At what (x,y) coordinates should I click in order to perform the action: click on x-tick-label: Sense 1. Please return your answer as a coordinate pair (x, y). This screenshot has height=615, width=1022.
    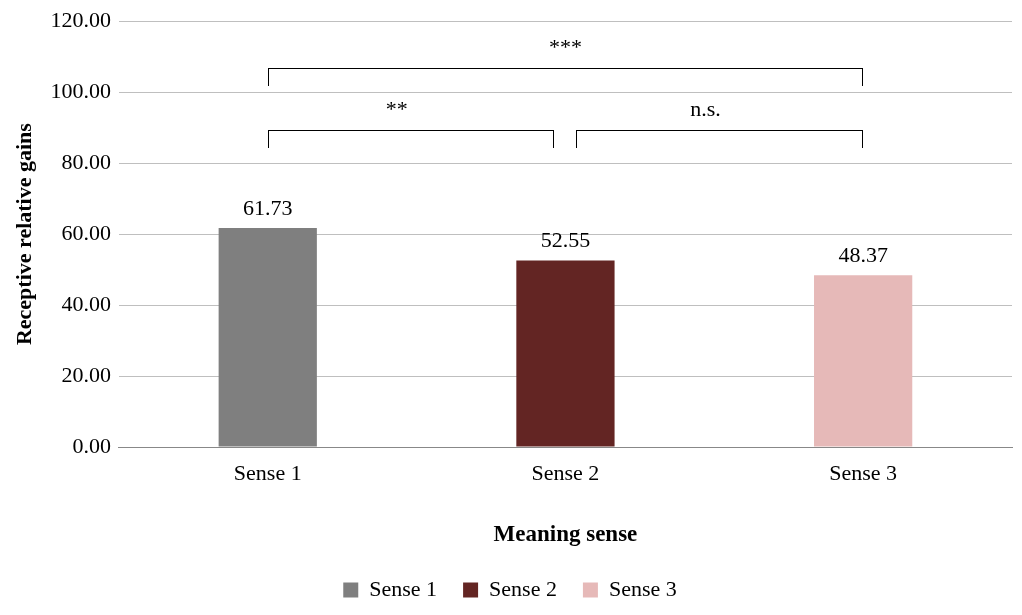
    Looking at the image, I should click on (267, 472).